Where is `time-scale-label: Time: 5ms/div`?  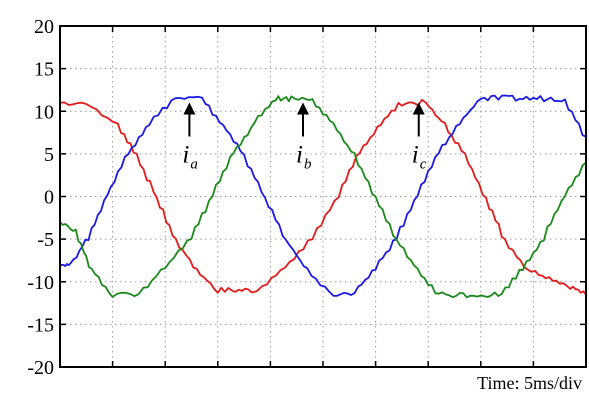 time-scale-label: Time: 5ms/div is located at coordinates (529, 383).